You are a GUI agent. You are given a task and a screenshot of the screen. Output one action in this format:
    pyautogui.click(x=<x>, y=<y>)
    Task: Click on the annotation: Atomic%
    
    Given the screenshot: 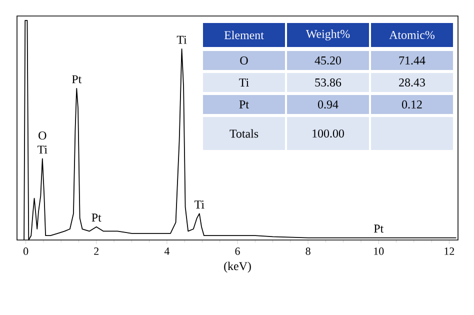 What is the action you would take?
    pyautogui.click(x=412, y=35)
    